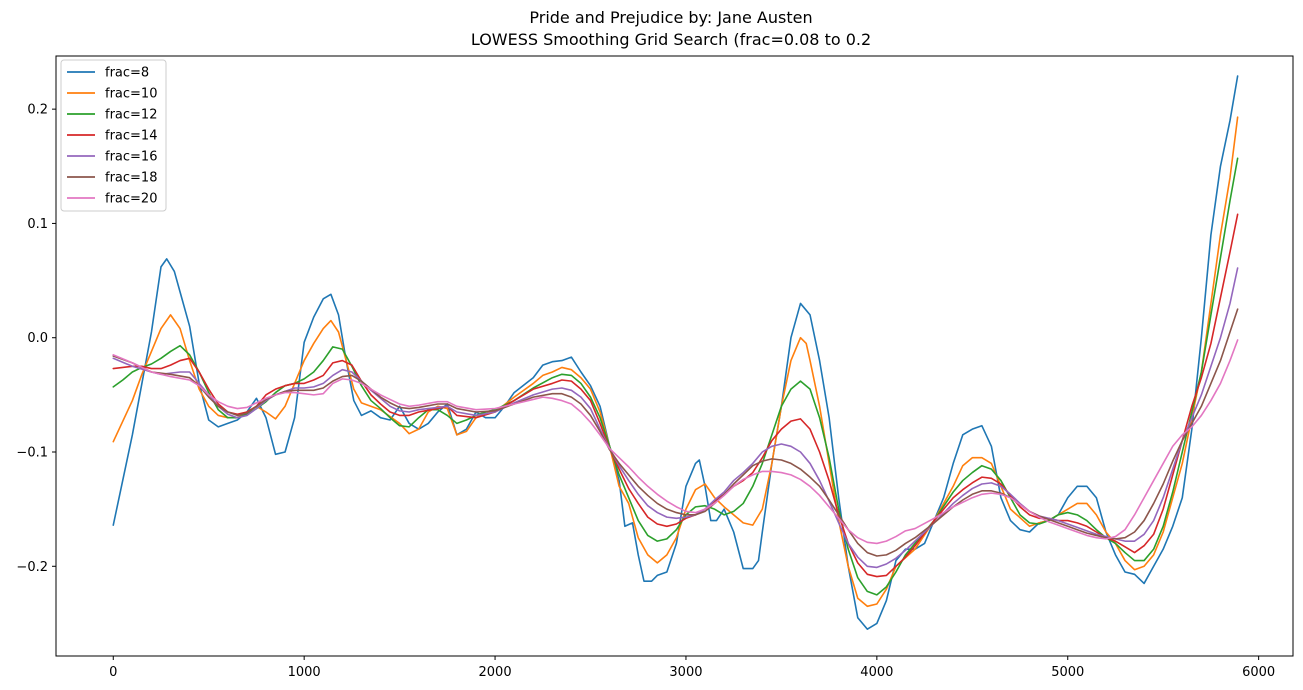 The height and width of the screenshot is (690, 1303). I want to click on y-tick-label: 0.0, so click(37, 338).